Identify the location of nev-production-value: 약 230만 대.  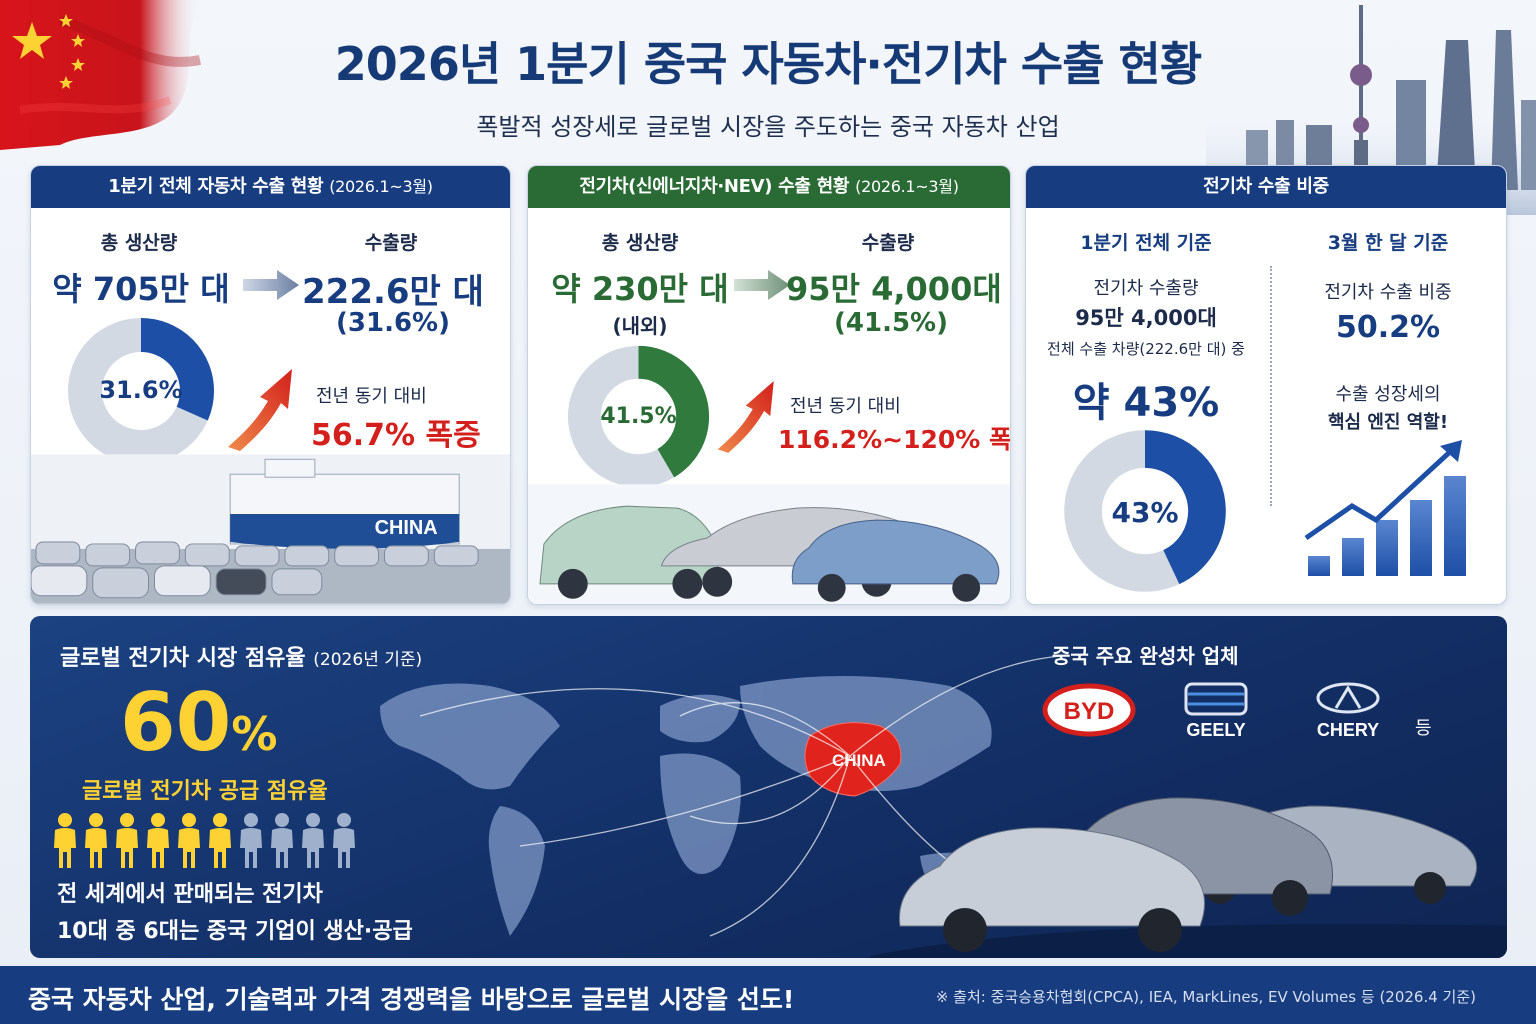
(640, 289).